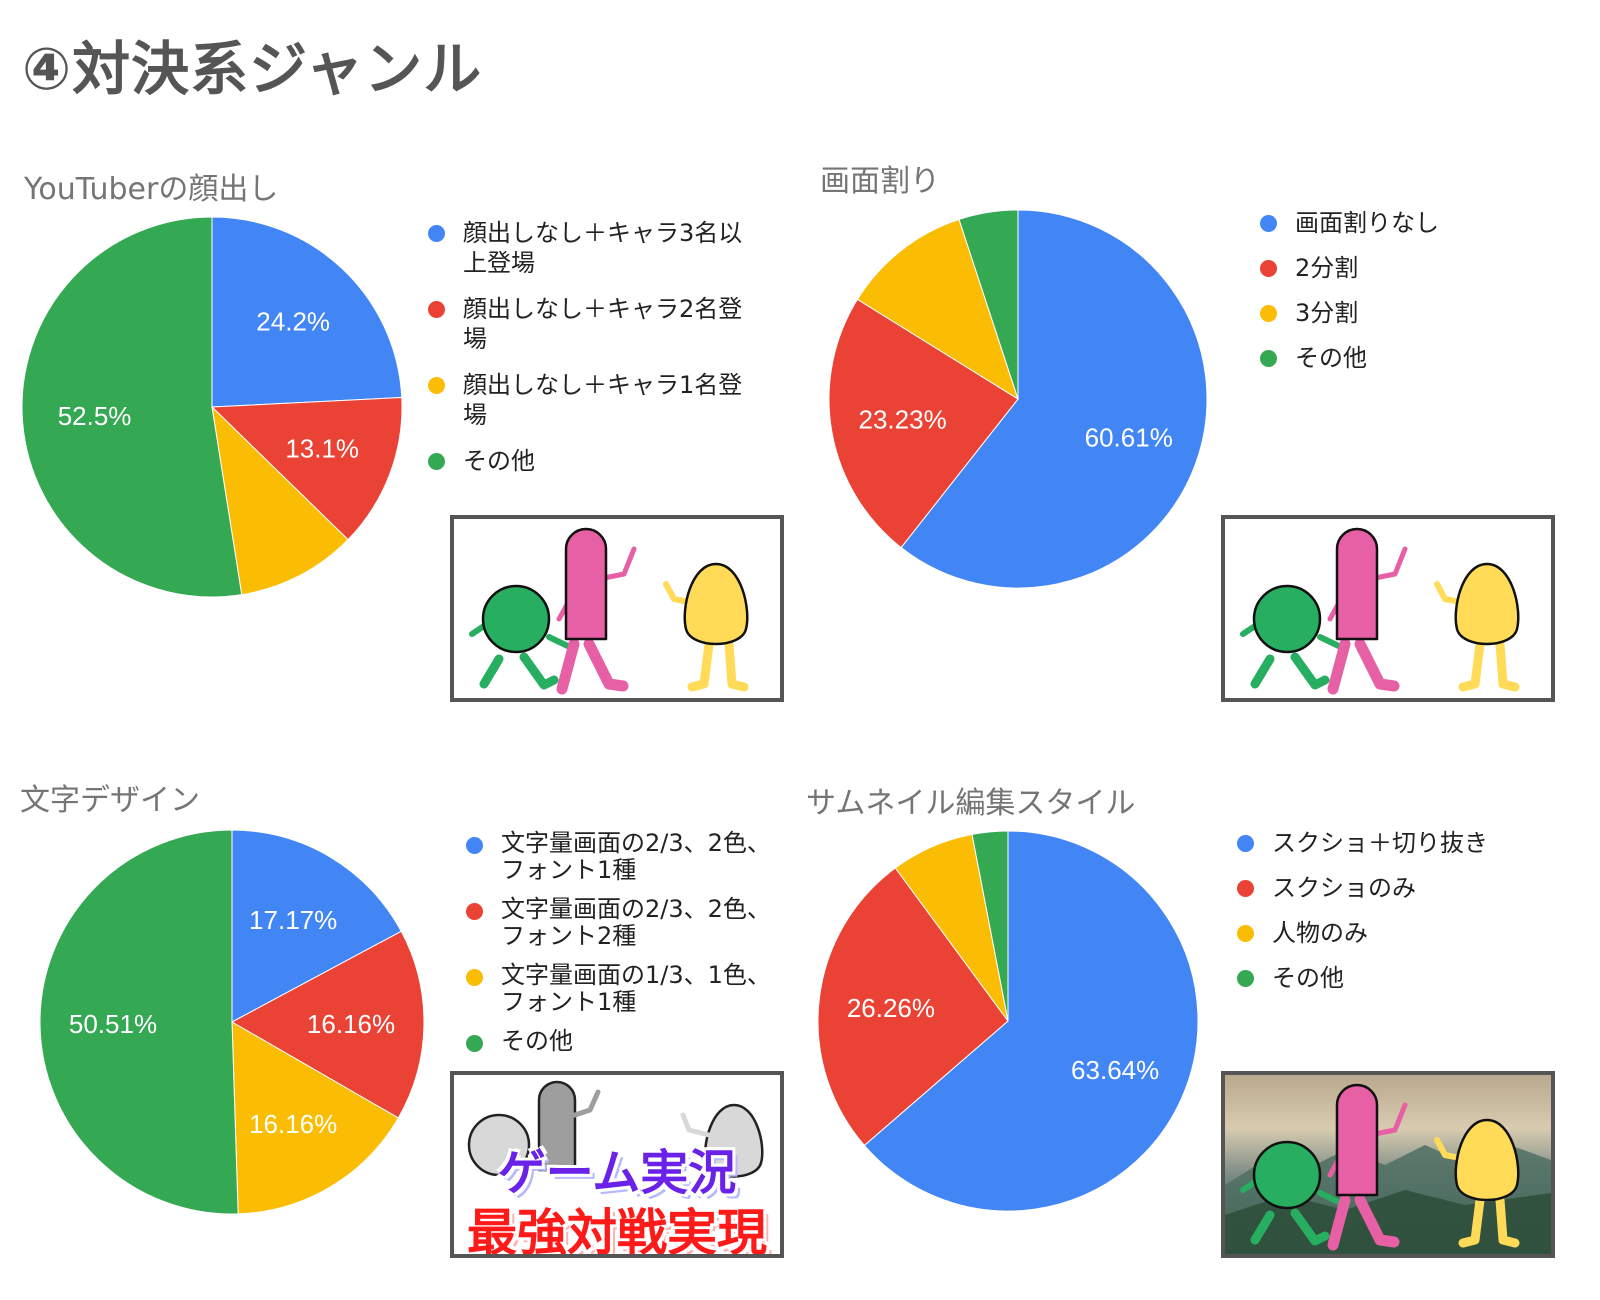  I want to click on slice-value-label: 50.51%, so click(113, 1024).